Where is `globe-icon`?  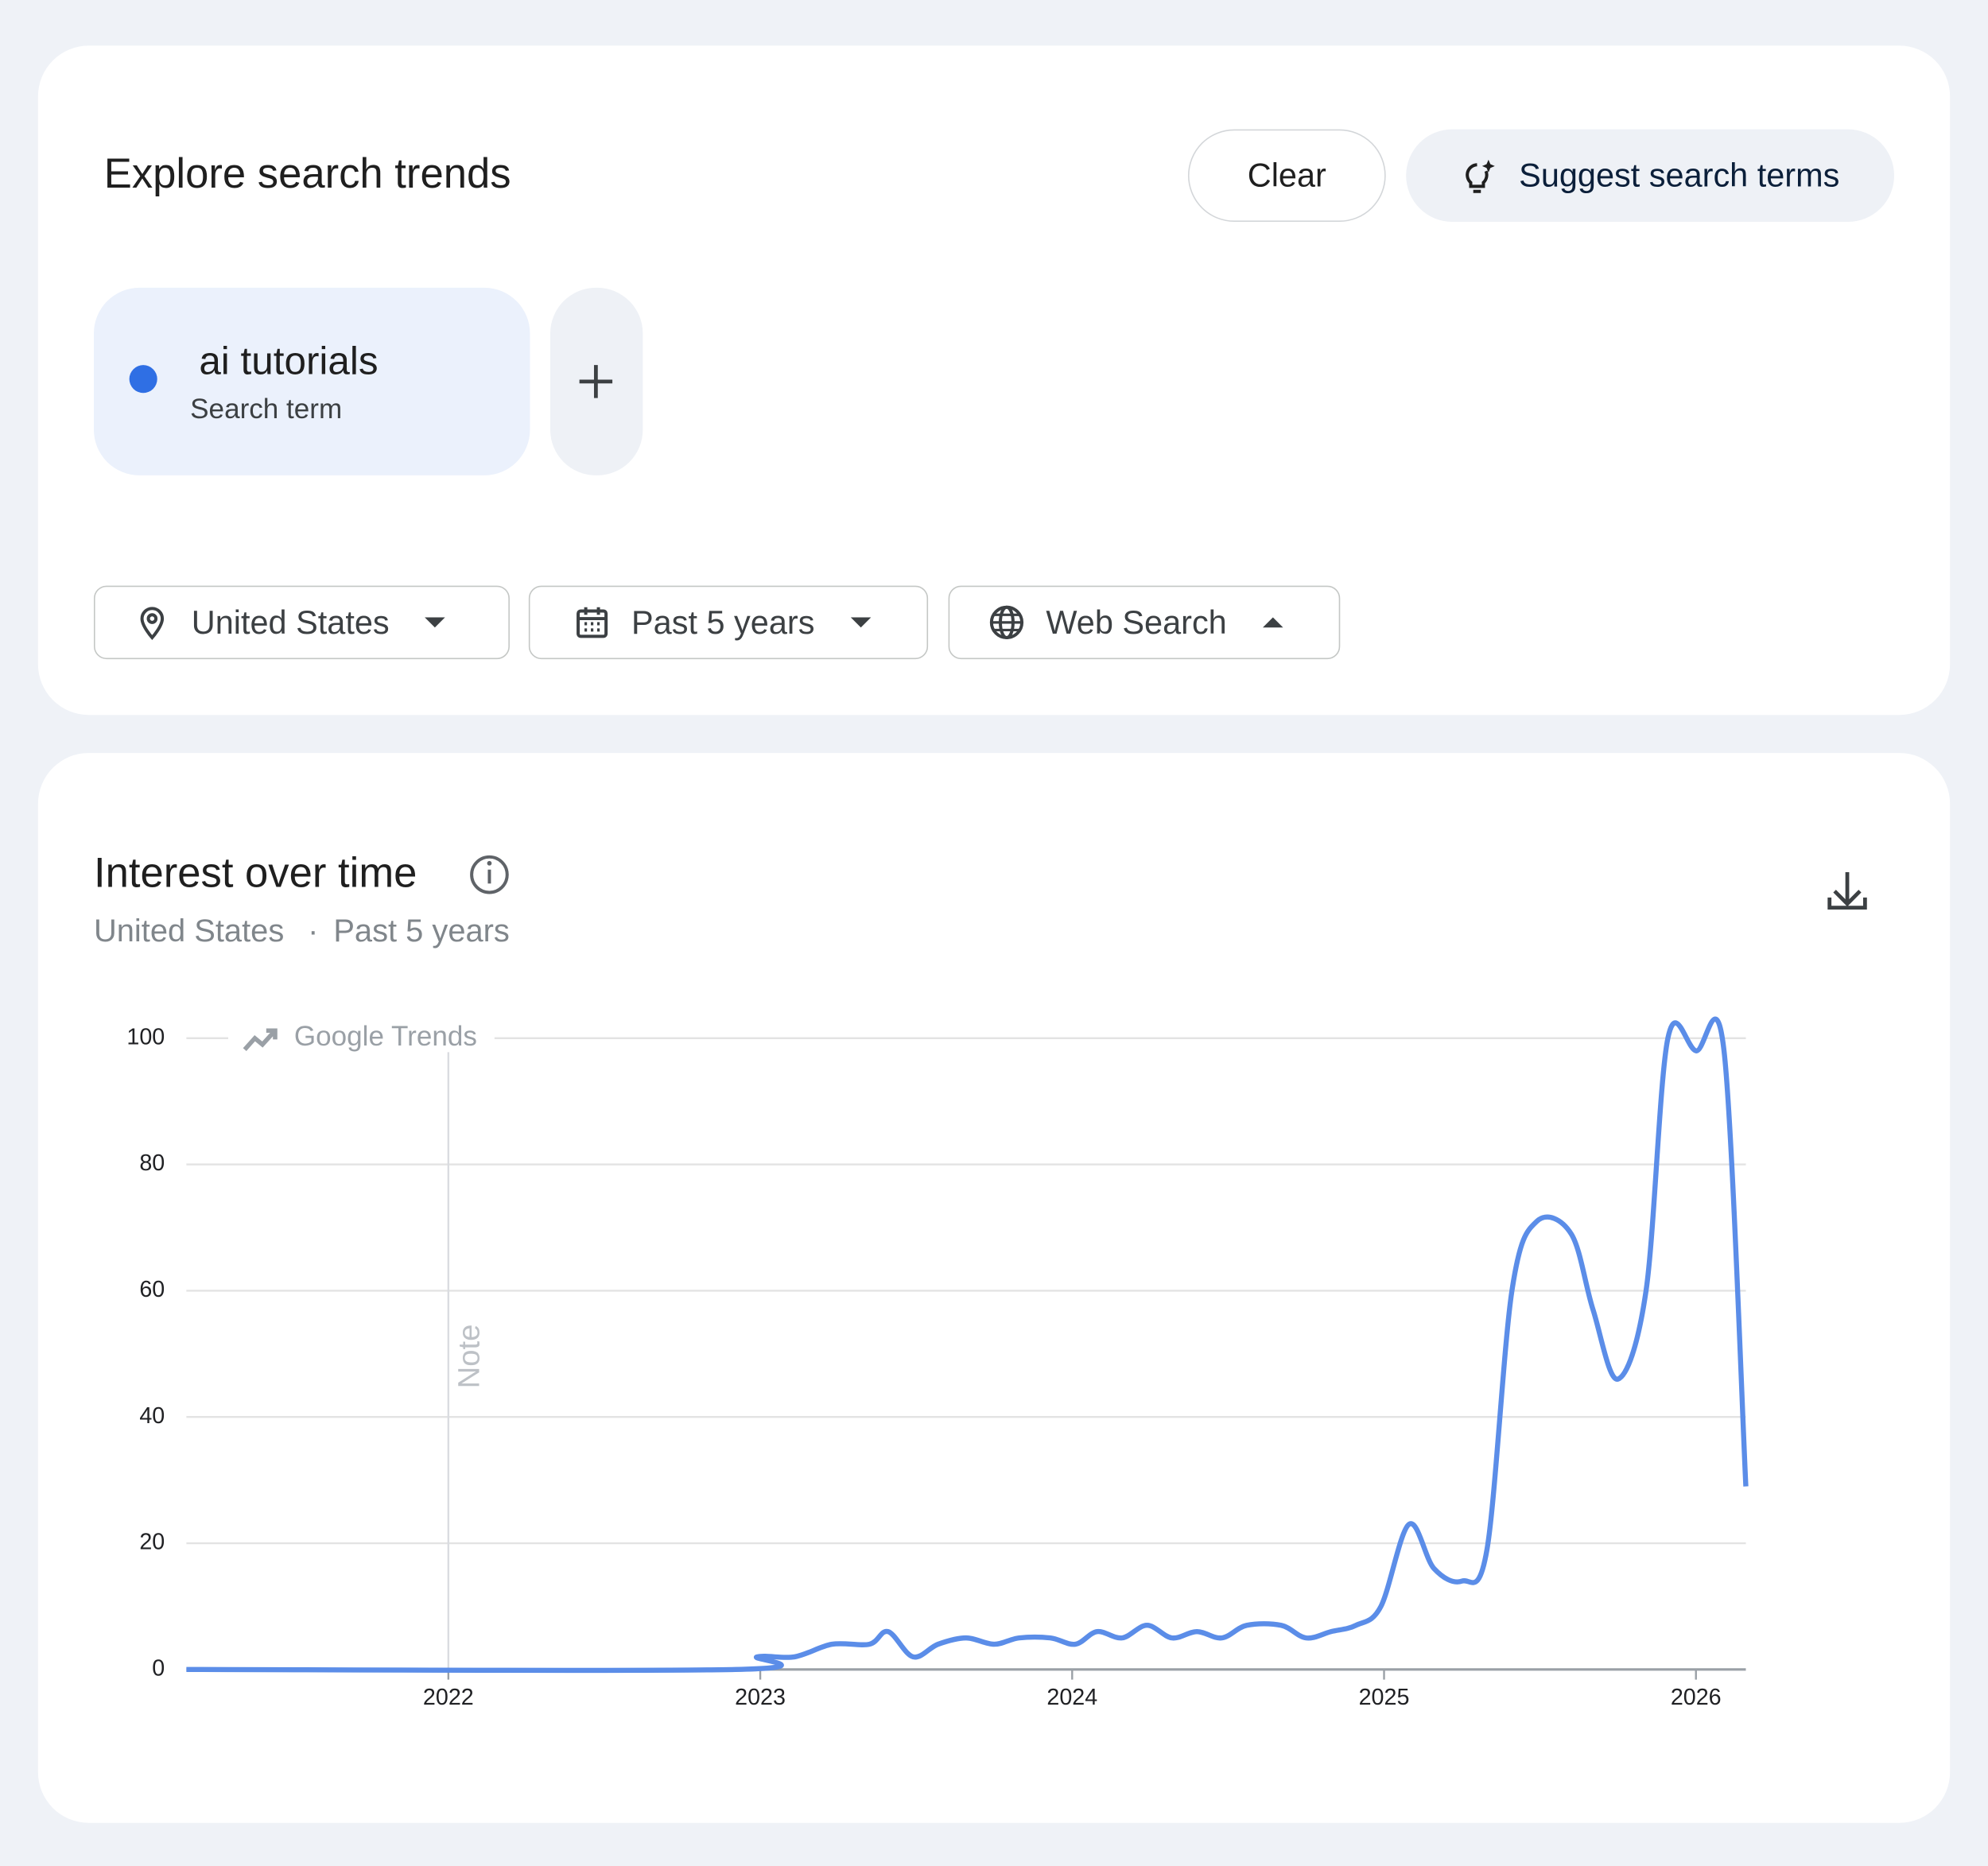
globe-icon is located at coordinates (1006, 622).